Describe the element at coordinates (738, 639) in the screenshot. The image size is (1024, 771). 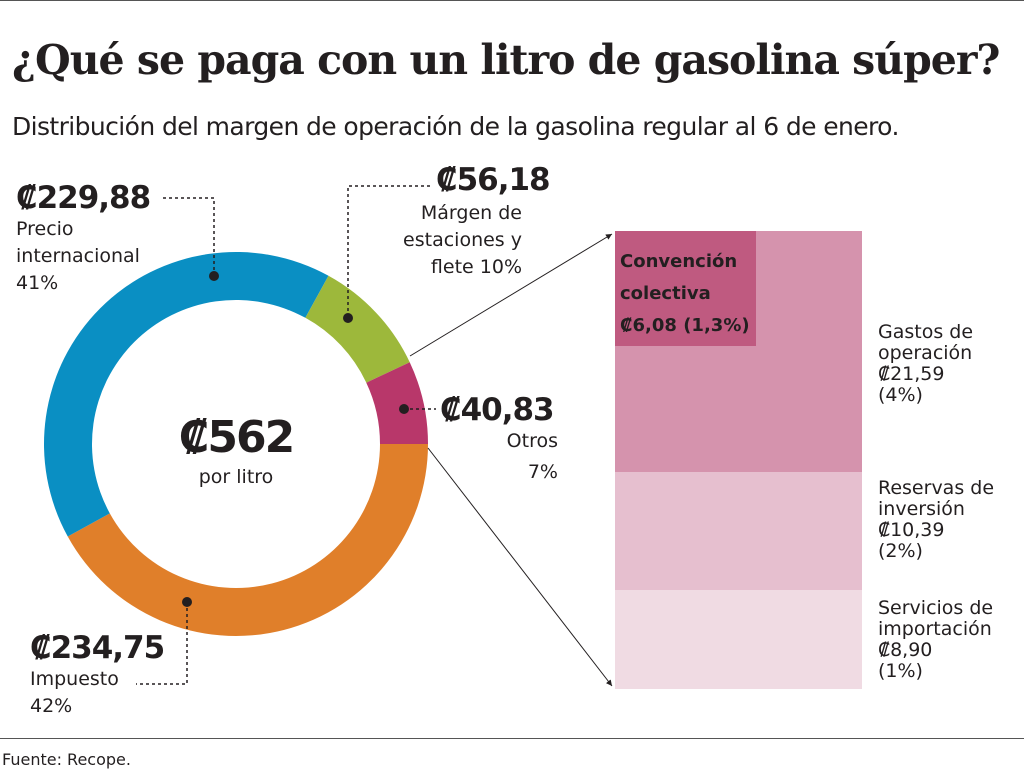
I see `segment-servicios` at that location.